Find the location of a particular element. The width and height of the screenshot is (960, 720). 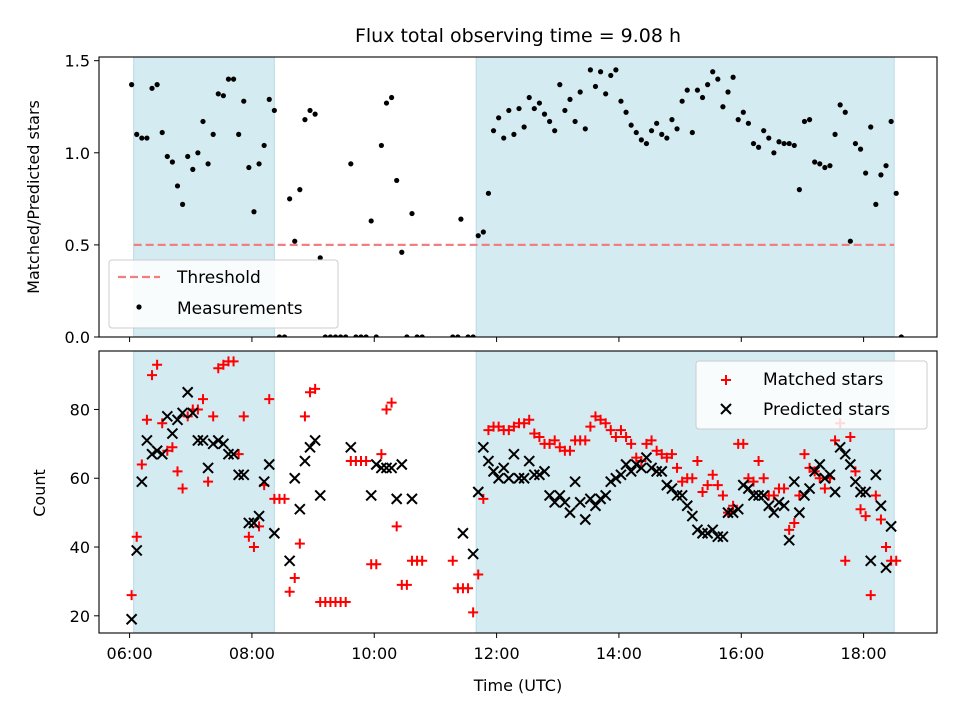

x-tick-label: 14:00 is located at coordinates (619, 653).